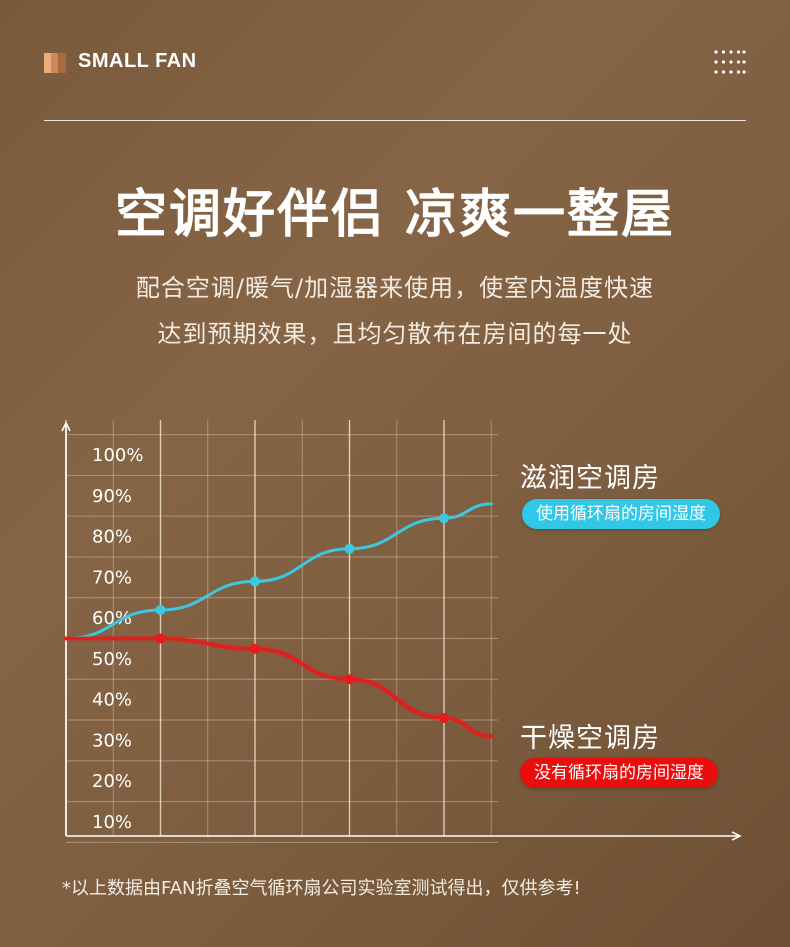 The height and width of the screenshot is (947, 790). What do you see at coordinates (590, 478) in the screenshot?
I see `legend-series-1-name: 滋润空调房` at bounding box center [590, 478].